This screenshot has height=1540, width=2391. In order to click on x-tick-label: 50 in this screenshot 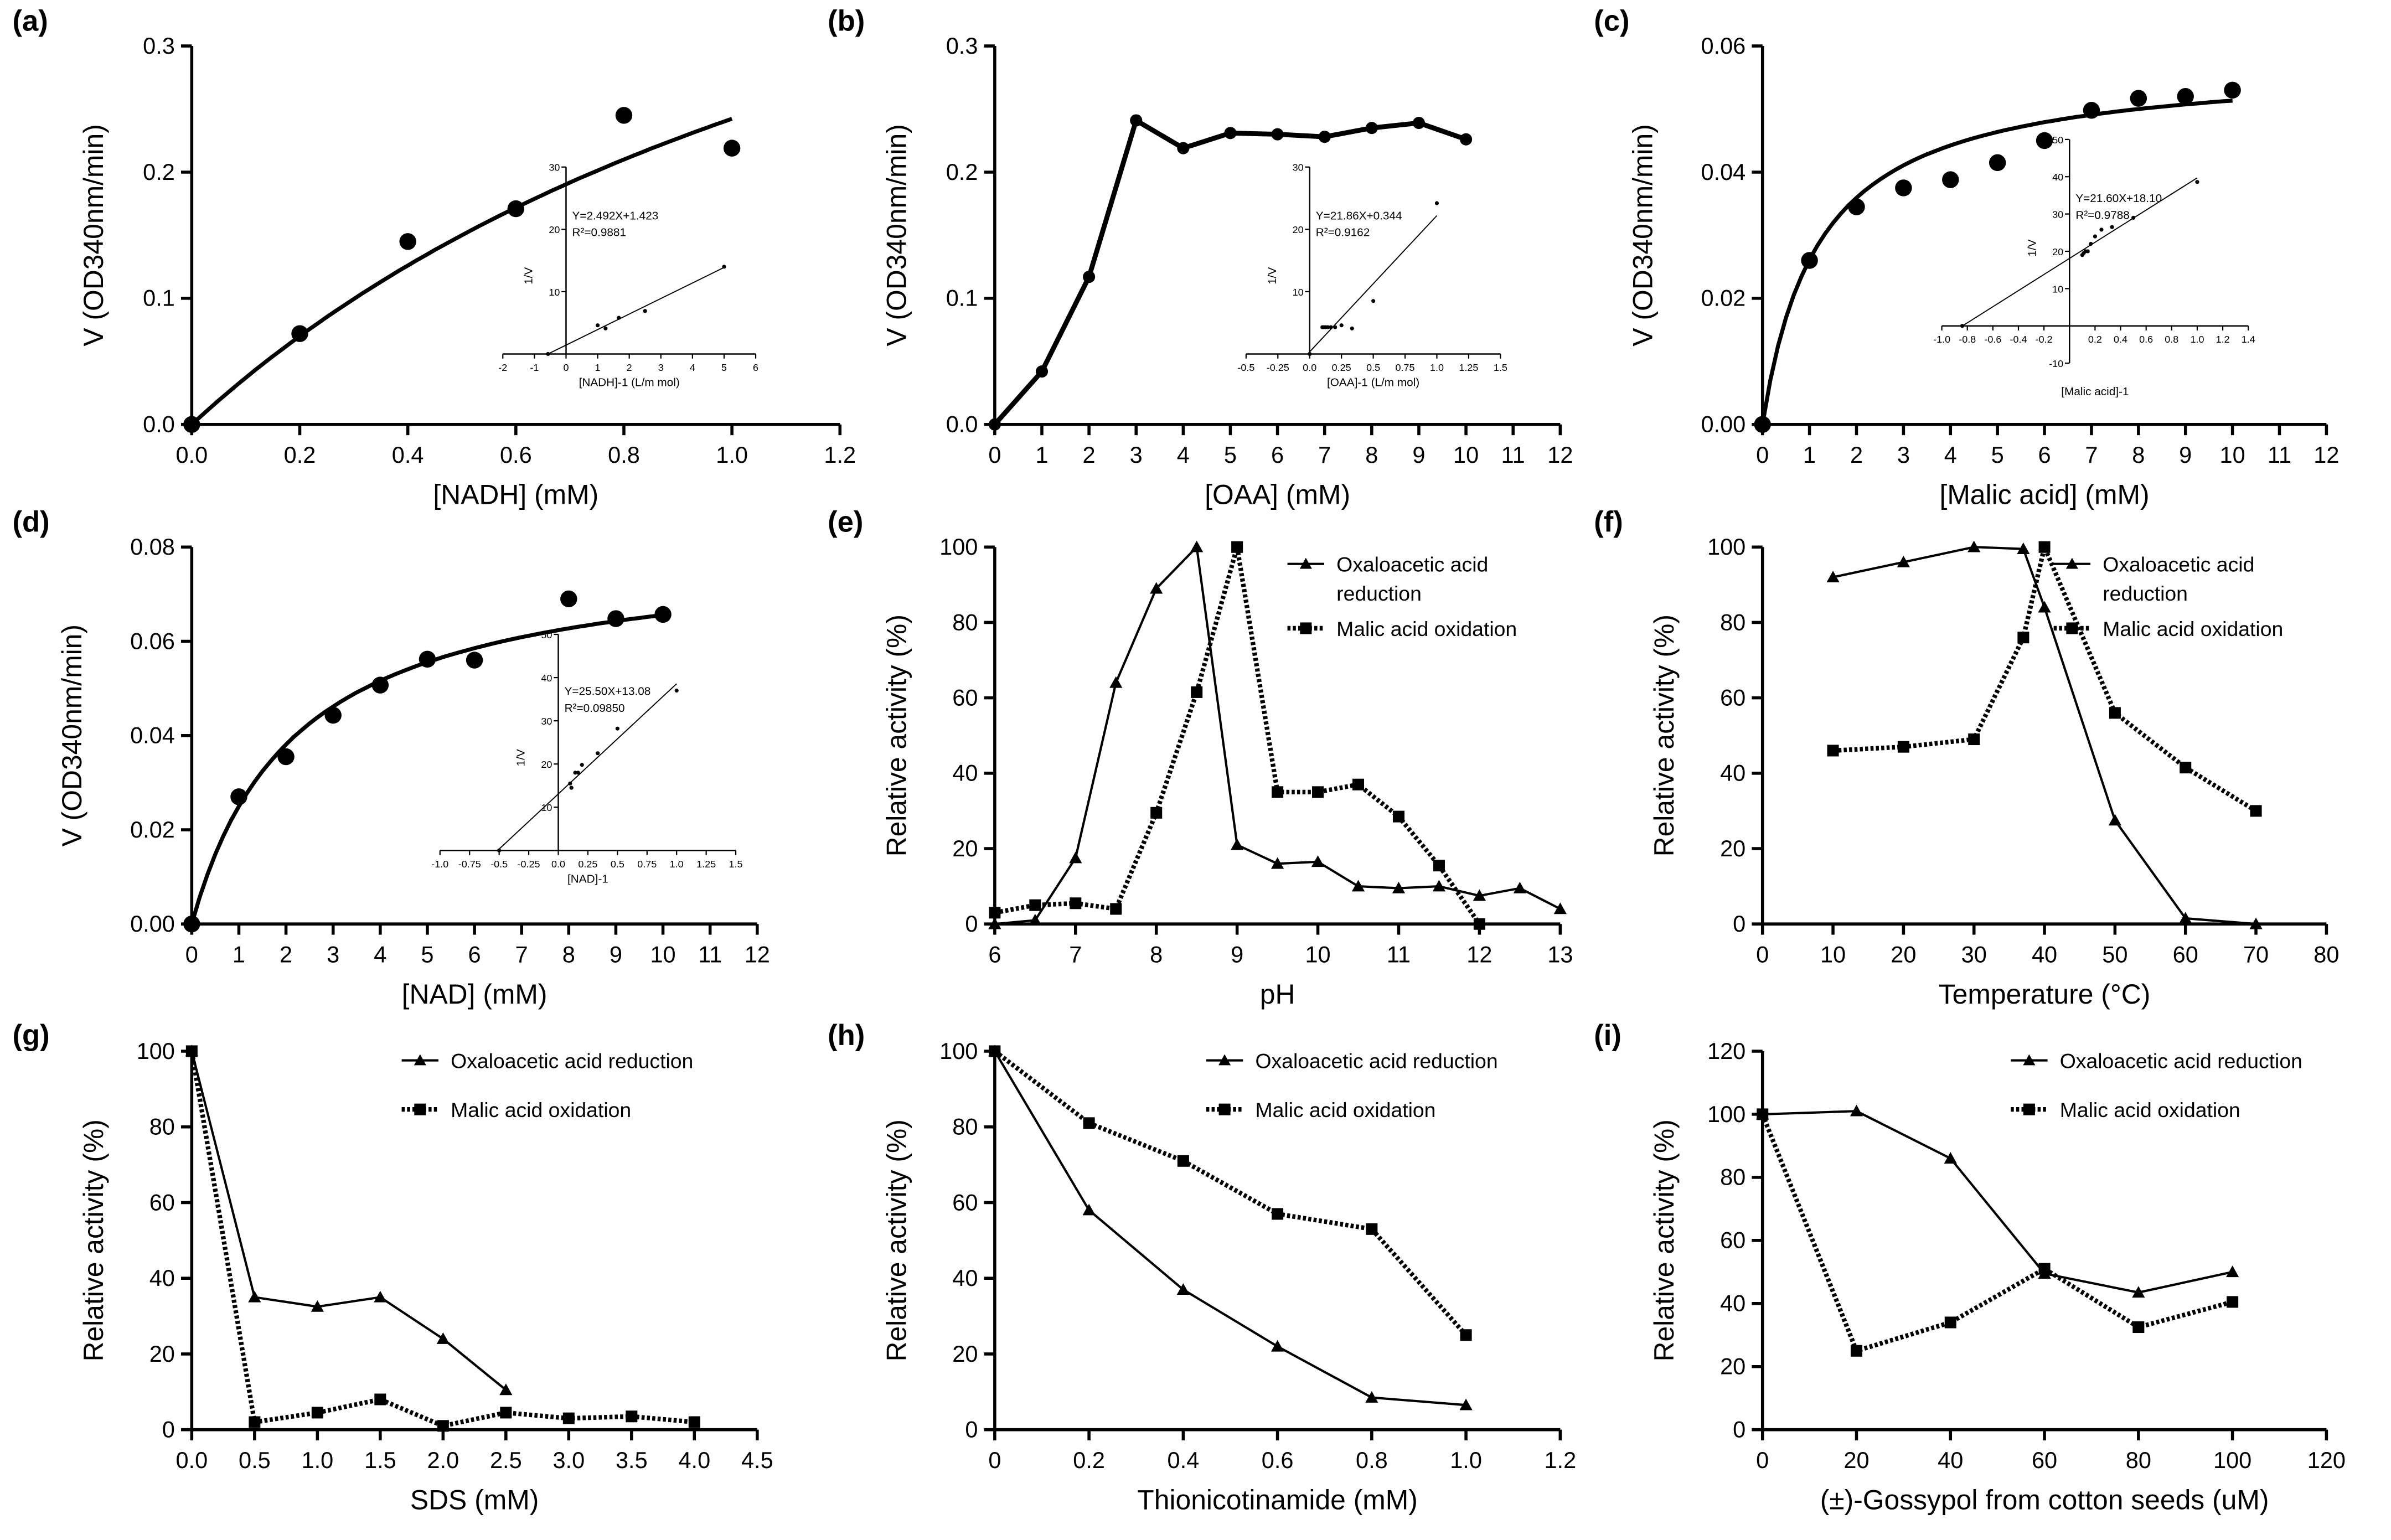, I will do `click(2114, 954)`.